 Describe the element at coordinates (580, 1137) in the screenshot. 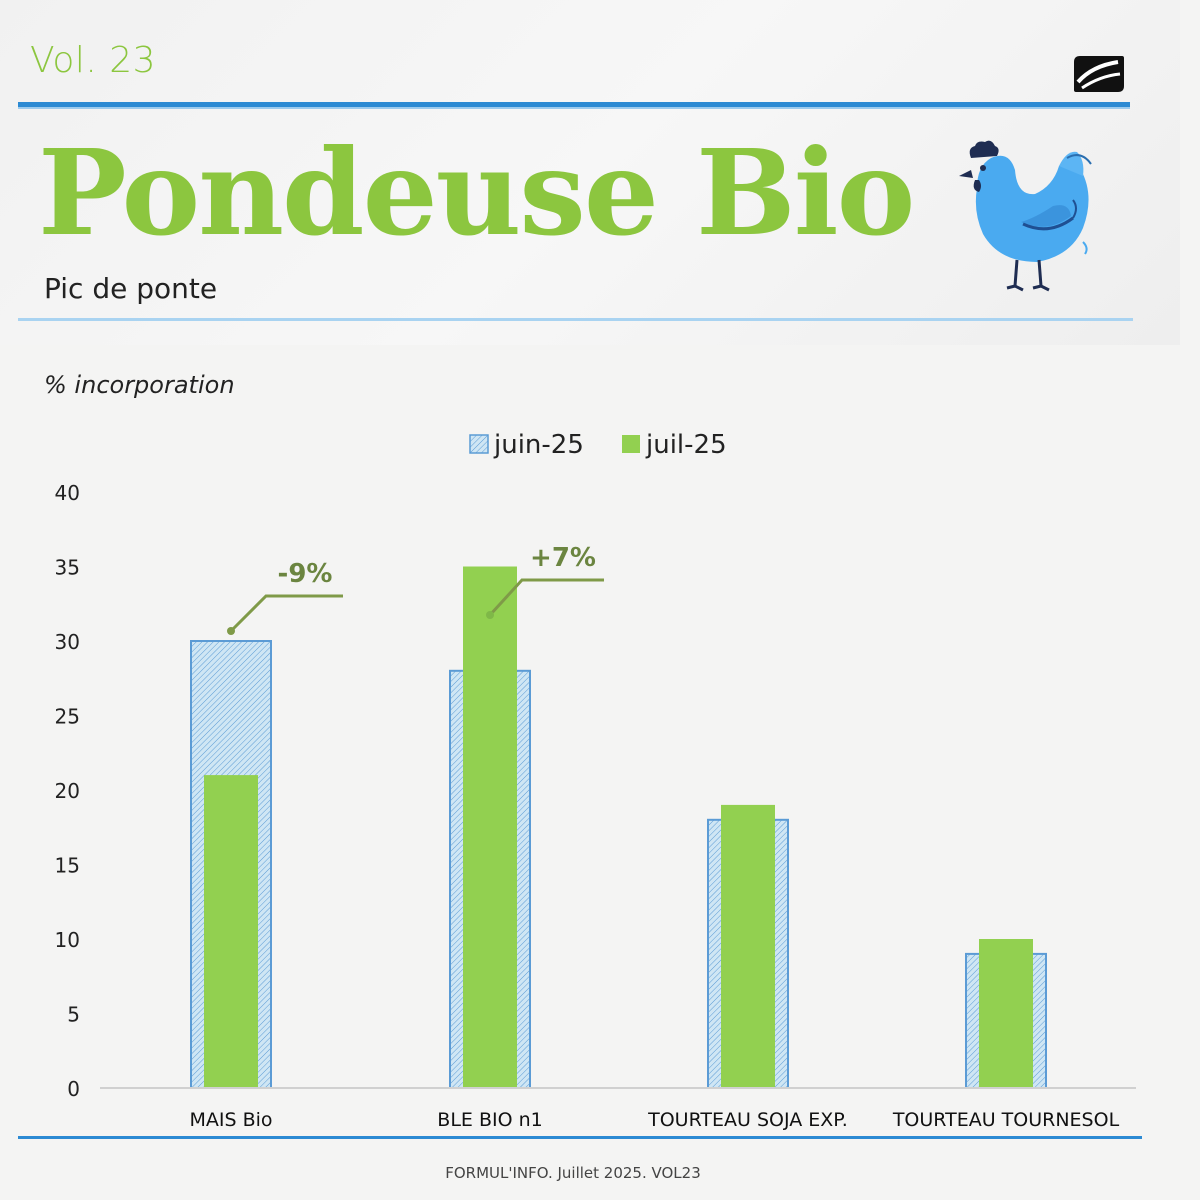

I see `footer-rule` at that location.